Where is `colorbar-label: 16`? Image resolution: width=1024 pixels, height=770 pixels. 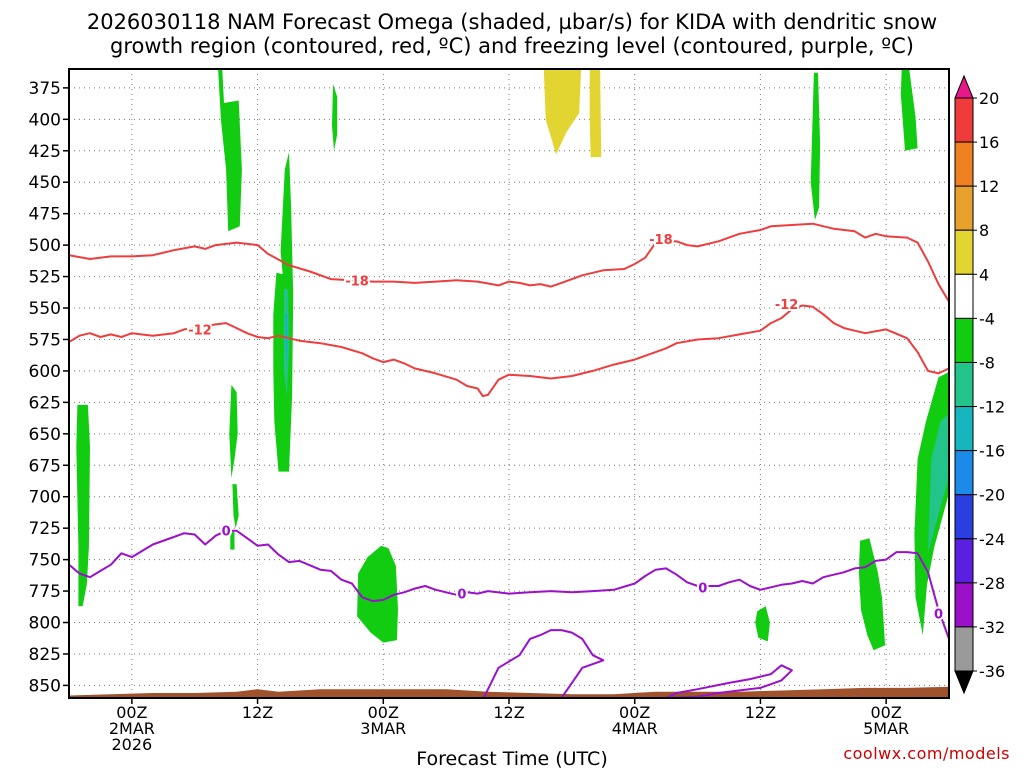 colorbar-label: 16 is located at coordinates (989, 142).